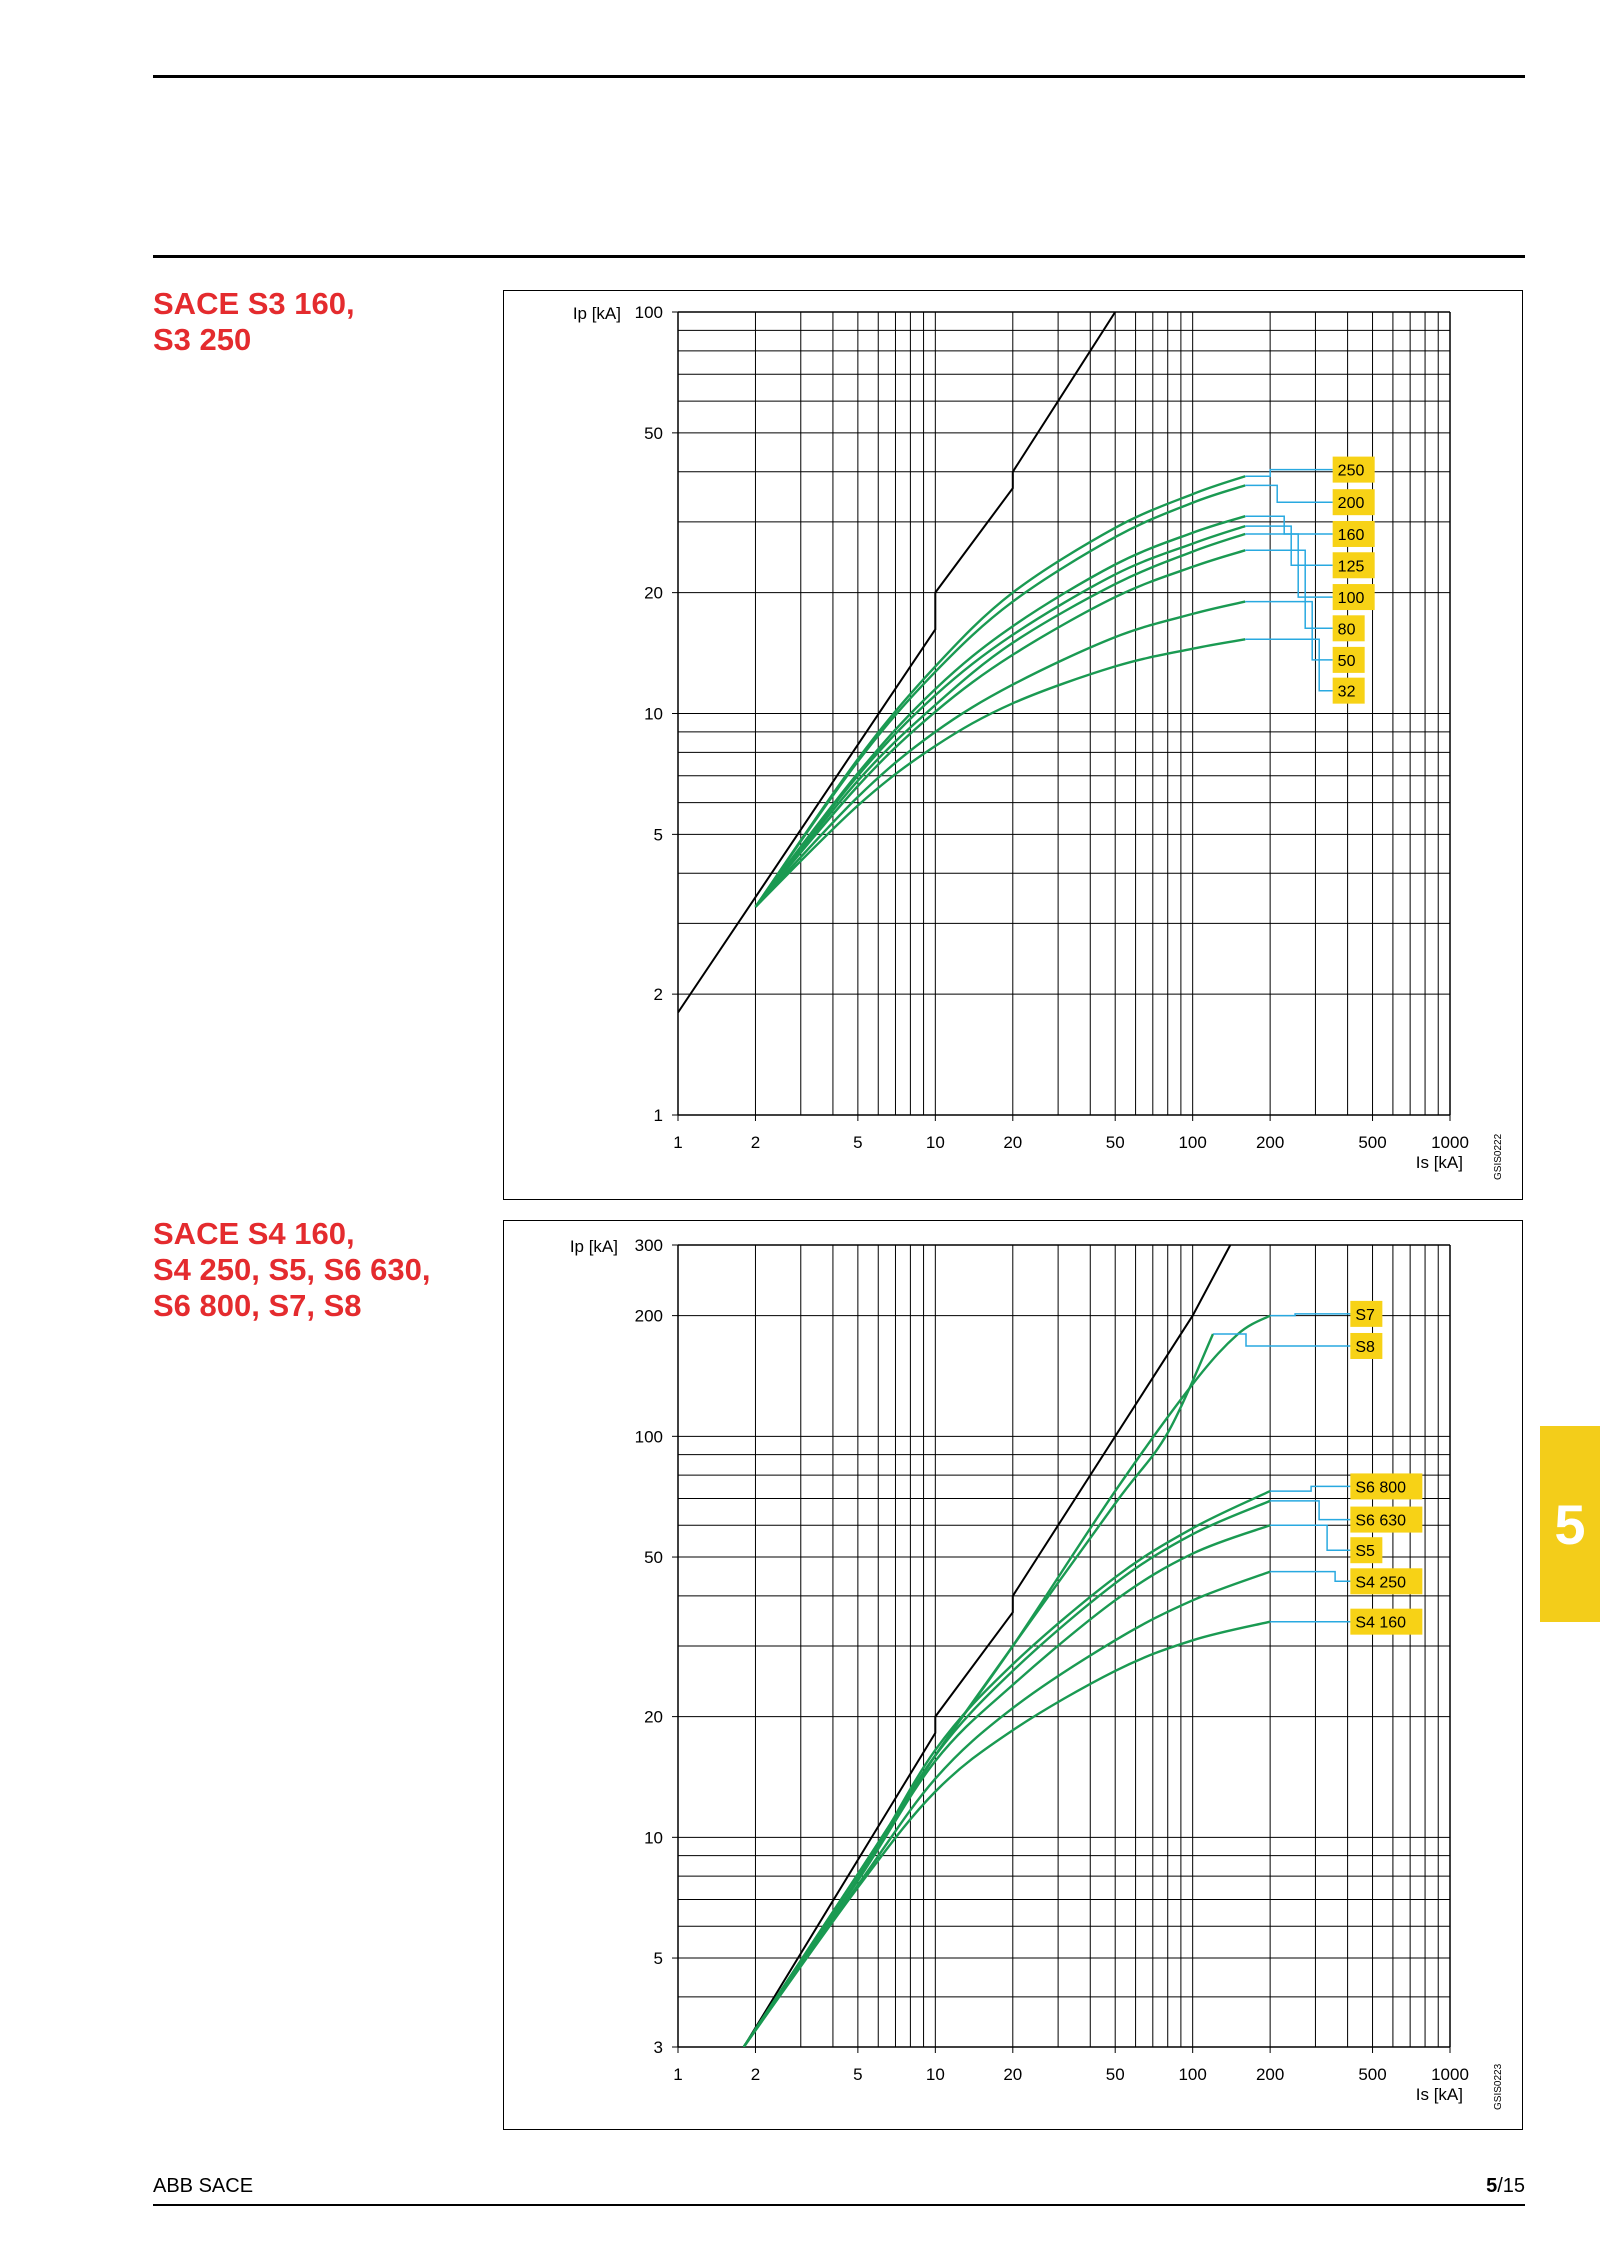  What do you see at coordinates (1372, 1142) in the screenshot?
I see `x-tick-label: 500` at bounding box center [1372, 1142].